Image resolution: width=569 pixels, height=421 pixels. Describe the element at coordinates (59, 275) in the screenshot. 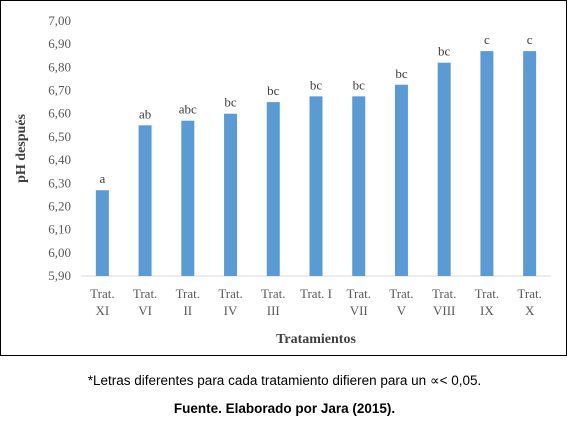

I see `y-tick-label: 5,90` at that location.